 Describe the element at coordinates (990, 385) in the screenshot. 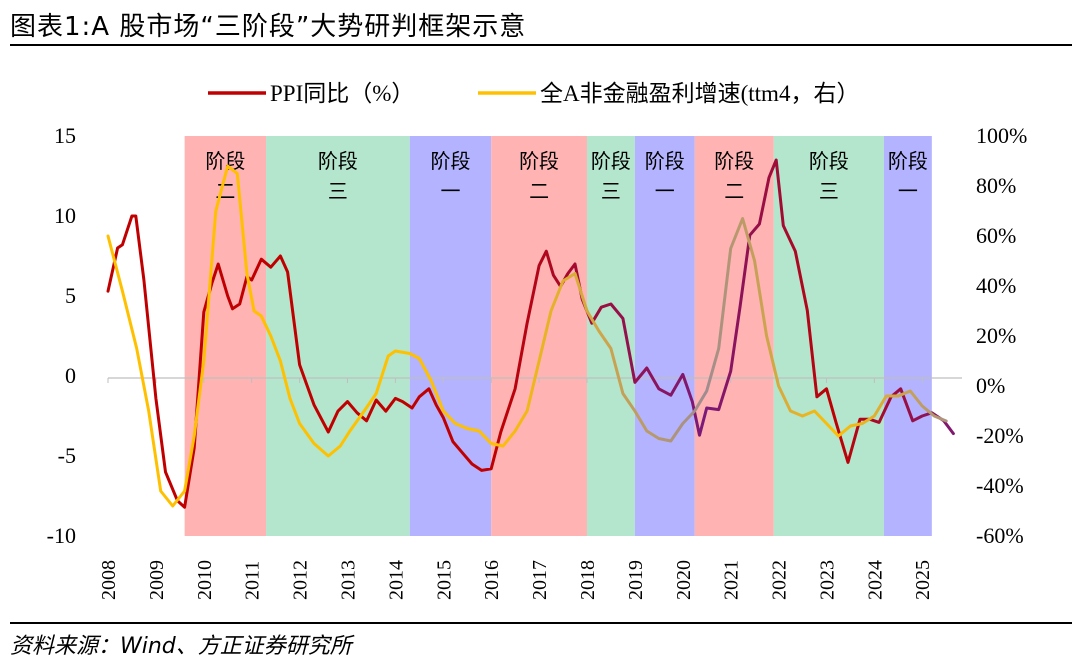

I see `y-right-tick-label: 0%` at that location.